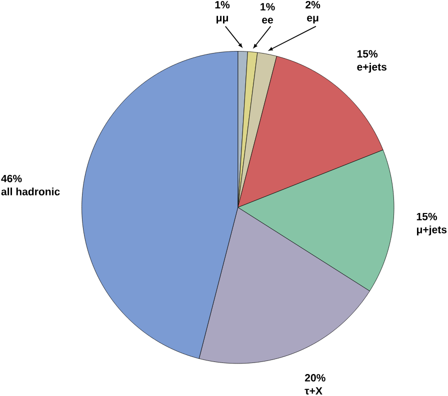 The image size is (448, 396). Describe the element at coordinates (313, 5) in the screenshot. I see `data-label: 2%` at that location.